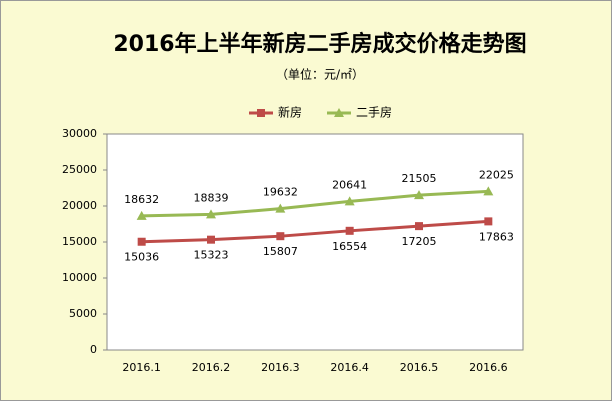 The width and height of the screenshot is (612, 401). I want to click on data-label: 18839, so click(211, 197).